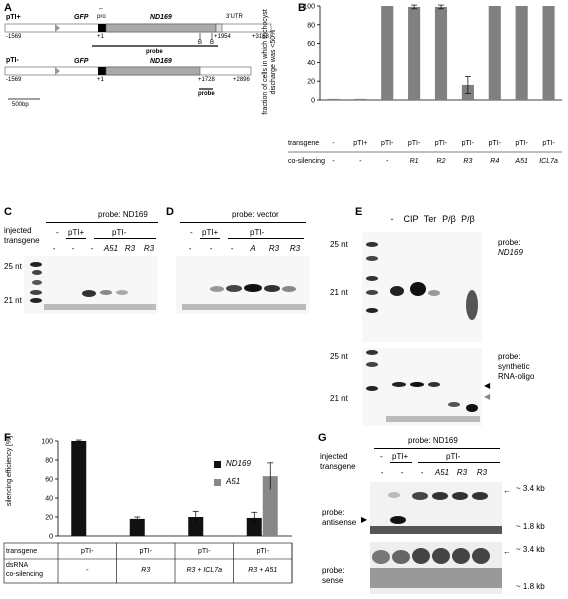 This screenshot has width=568, height=599. What do you see at coordinates (49, 518) in the screenshot?
I see `panel-f-ytick-label: 20` at bounding box center [49, 518].